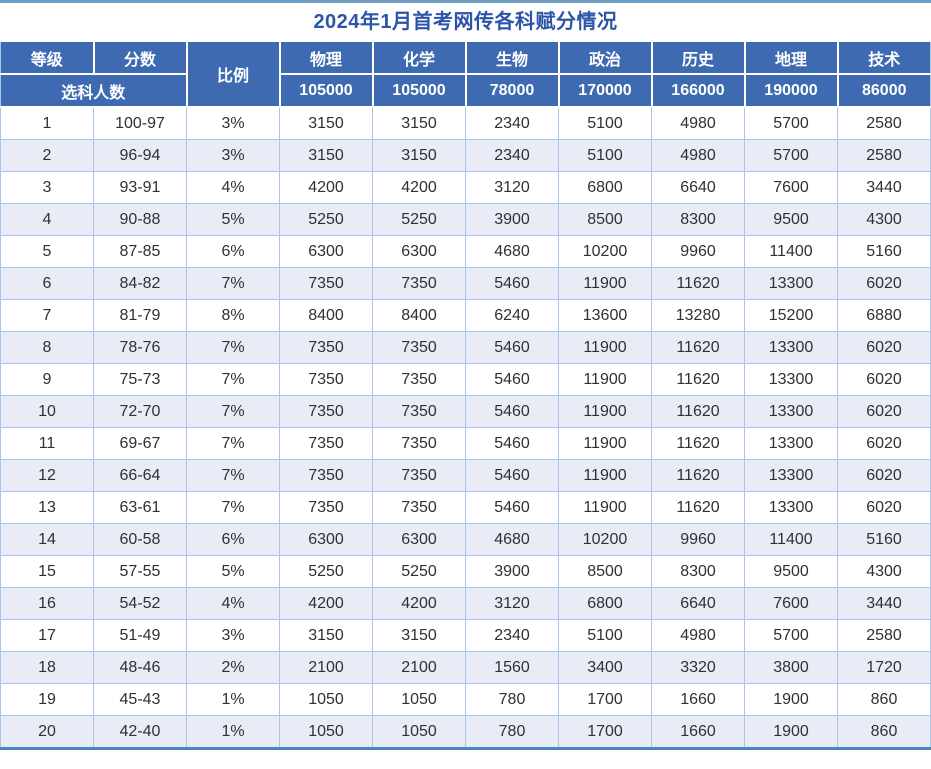 This screenshot has width=931, height=769. What do you see at coordinates (512, 58) in the screenshot?
I see `subject-header: 生物` at bounding box center [512, 58].